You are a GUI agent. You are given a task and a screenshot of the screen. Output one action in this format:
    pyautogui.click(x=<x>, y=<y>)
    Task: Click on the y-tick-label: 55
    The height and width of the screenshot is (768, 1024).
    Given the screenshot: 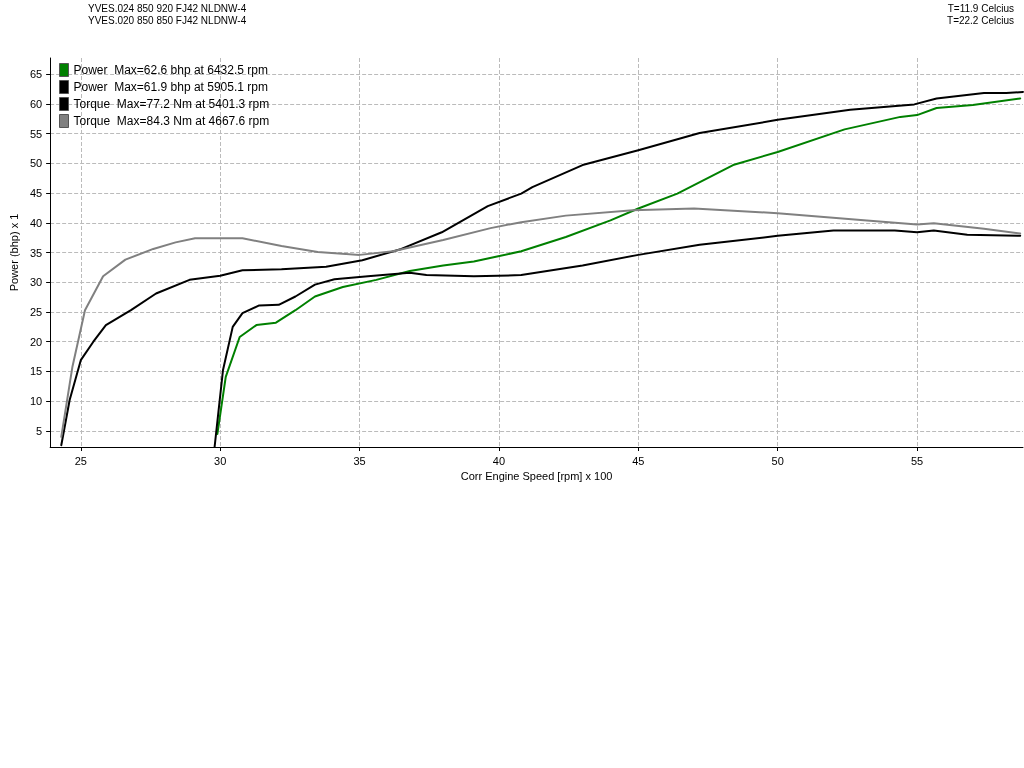 What is the action you would take?
    pyautogui.click(x=36, y=133)
    